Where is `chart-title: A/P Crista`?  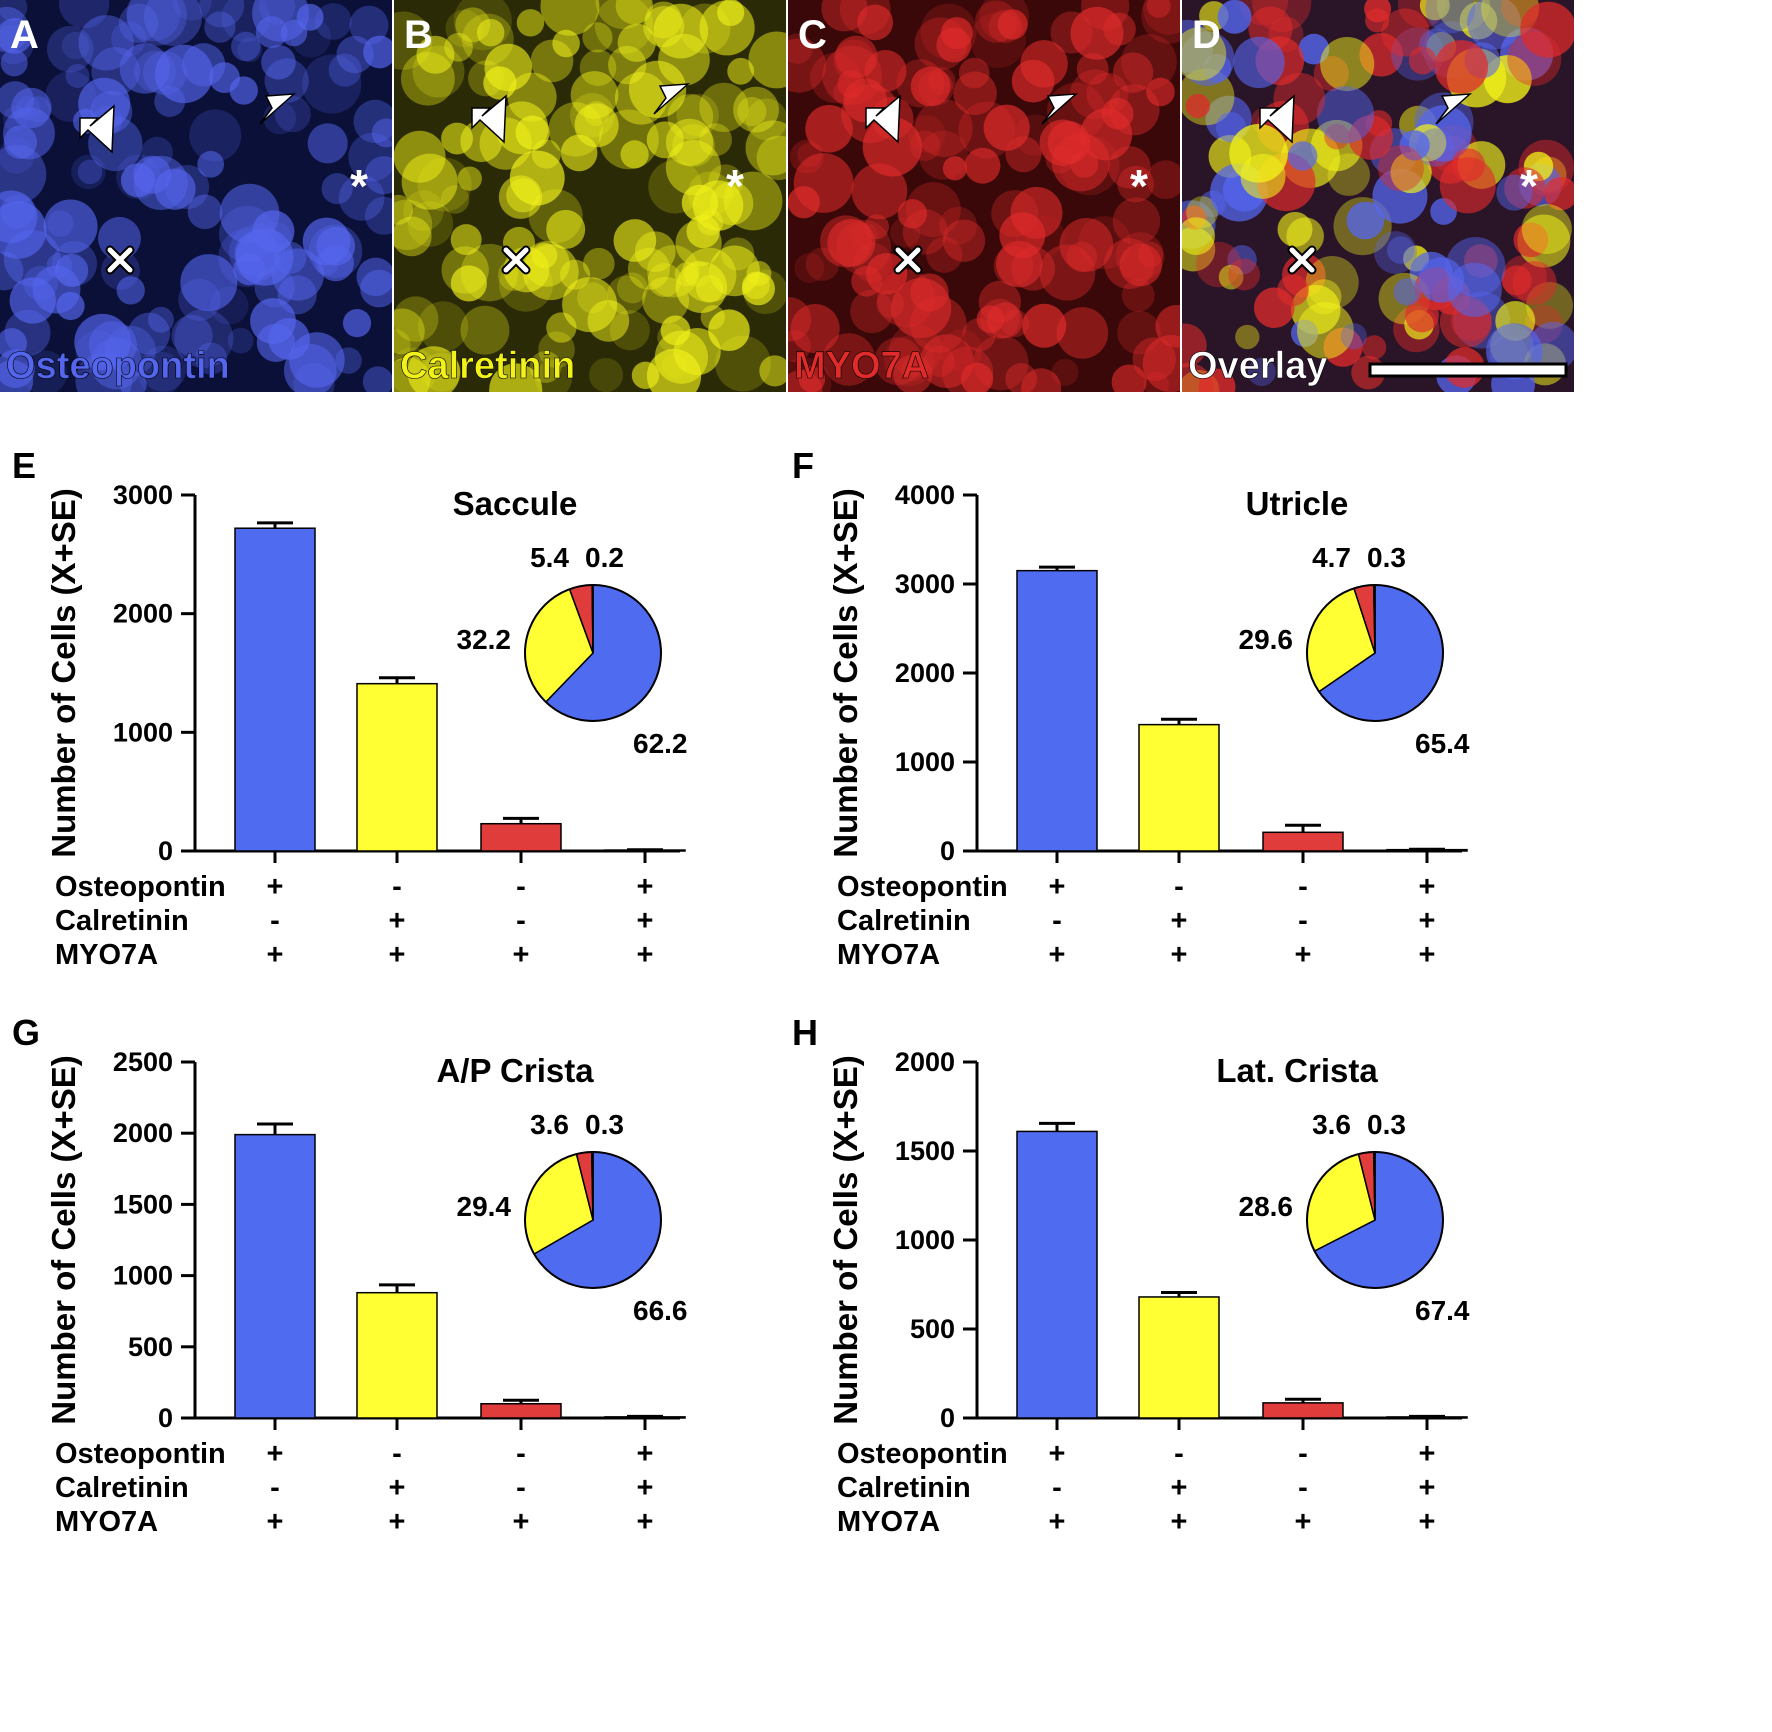
chart-title: A/P Crista is located at coordinates (515, 1070).